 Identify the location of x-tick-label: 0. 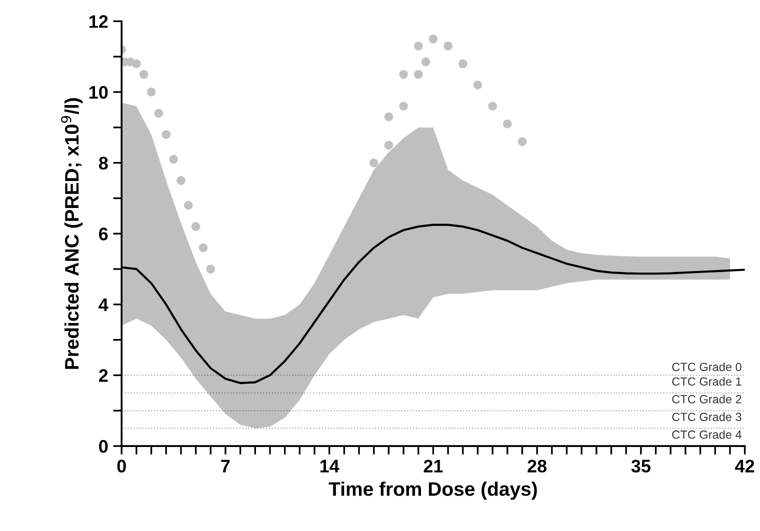
(121, 466).